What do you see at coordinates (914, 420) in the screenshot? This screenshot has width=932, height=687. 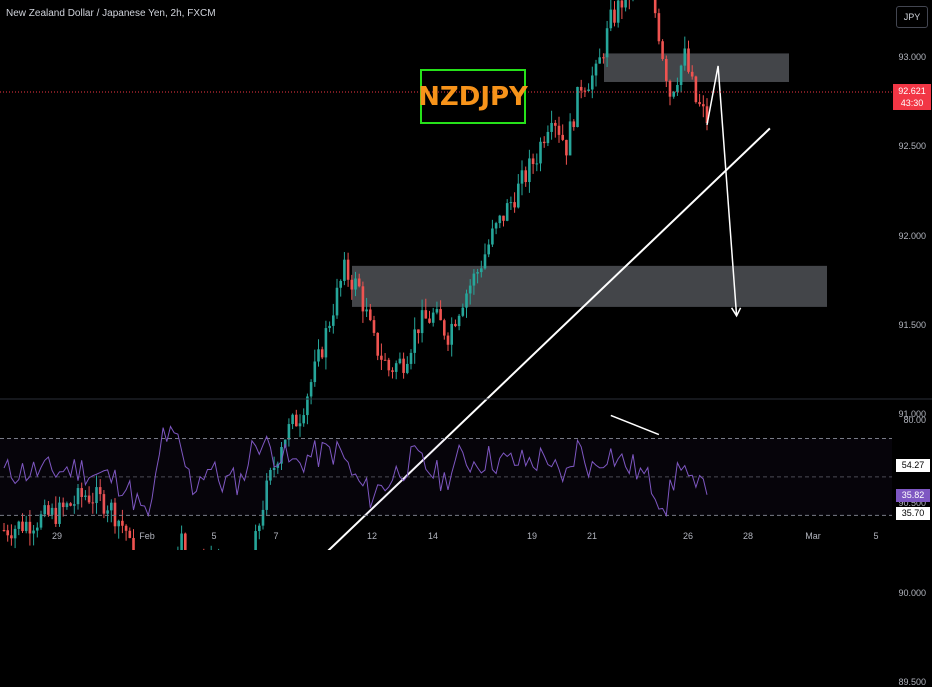 I see `rsi-axis-upper: 80.00` at bounding box center [914, 420].